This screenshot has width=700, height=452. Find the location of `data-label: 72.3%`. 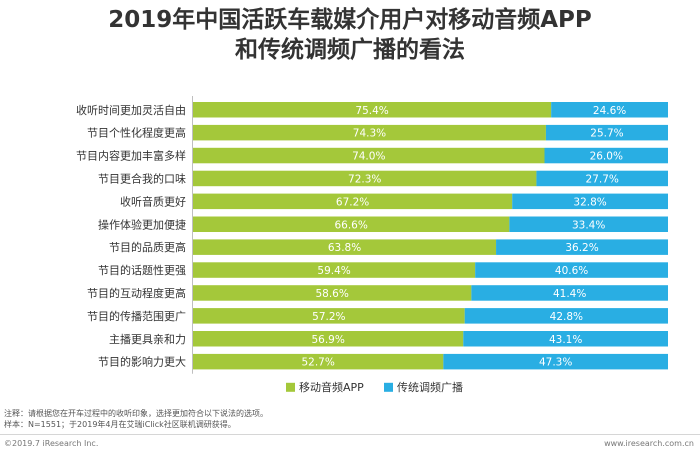

data-label: 72.3% is located at coordinates (364, 179).